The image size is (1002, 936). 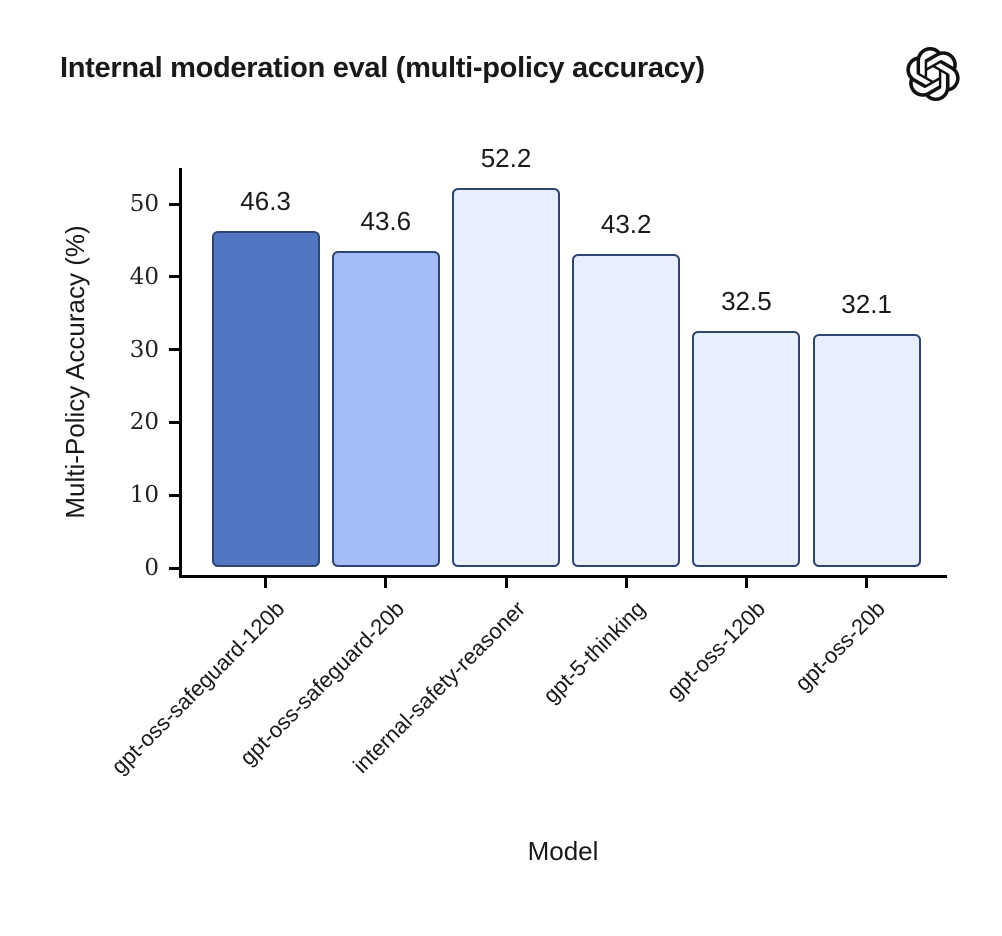 I want to click on y-tick-label: 0, so click(x=151, y=568).